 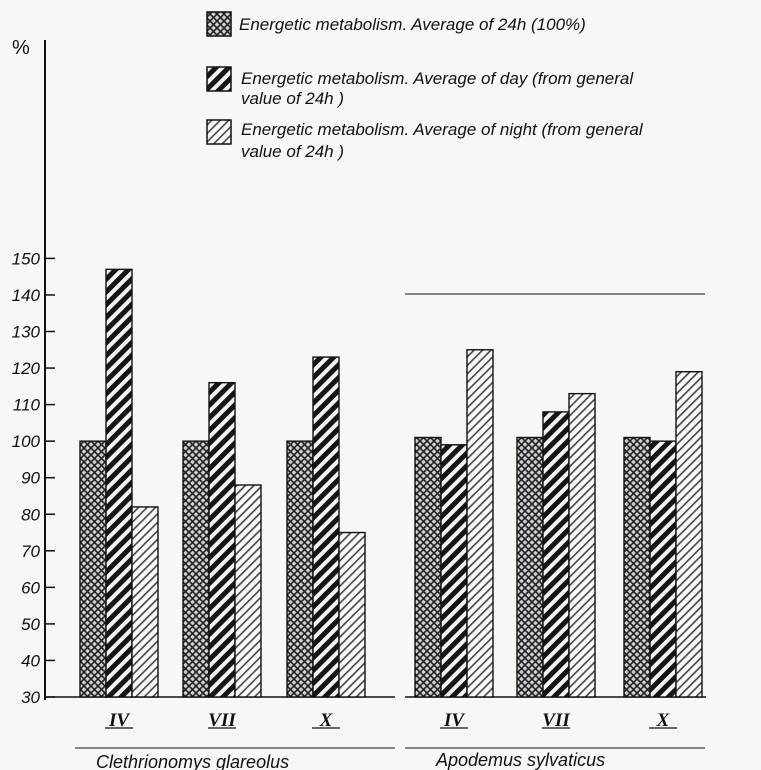 What do you see at coordinates (21, 48) in the screenshot?
I see `y-axis-label: %` at bounding box center [21, 48].